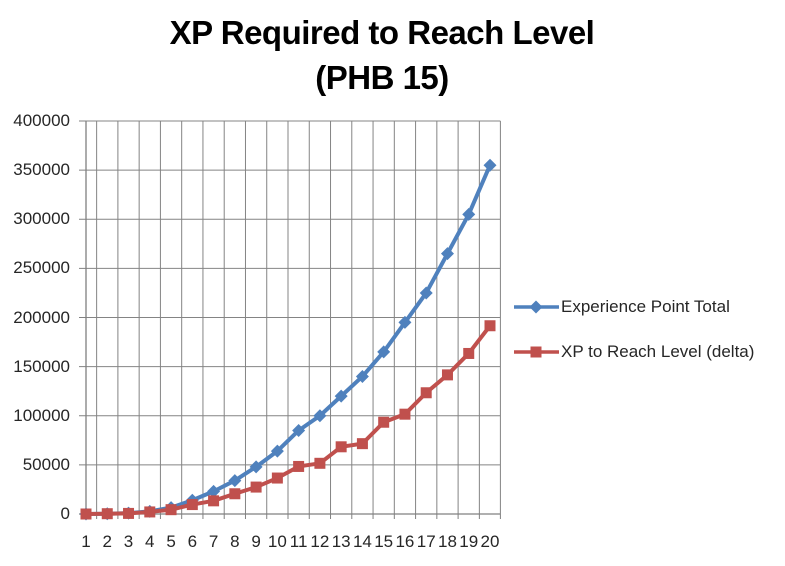 The image size is (785, 566). I want to click on x-tick-label: 15, so click(384, 541).